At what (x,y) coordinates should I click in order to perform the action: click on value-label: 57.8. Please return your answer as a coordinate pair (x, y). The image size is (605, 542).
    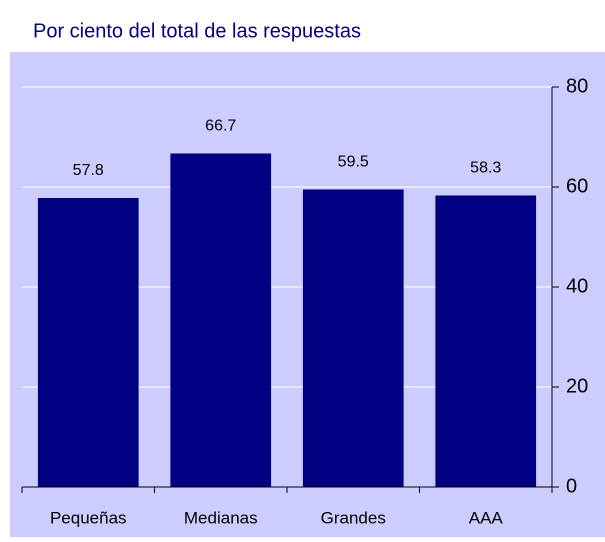
    Looking at the image, I should click on (88, 170).